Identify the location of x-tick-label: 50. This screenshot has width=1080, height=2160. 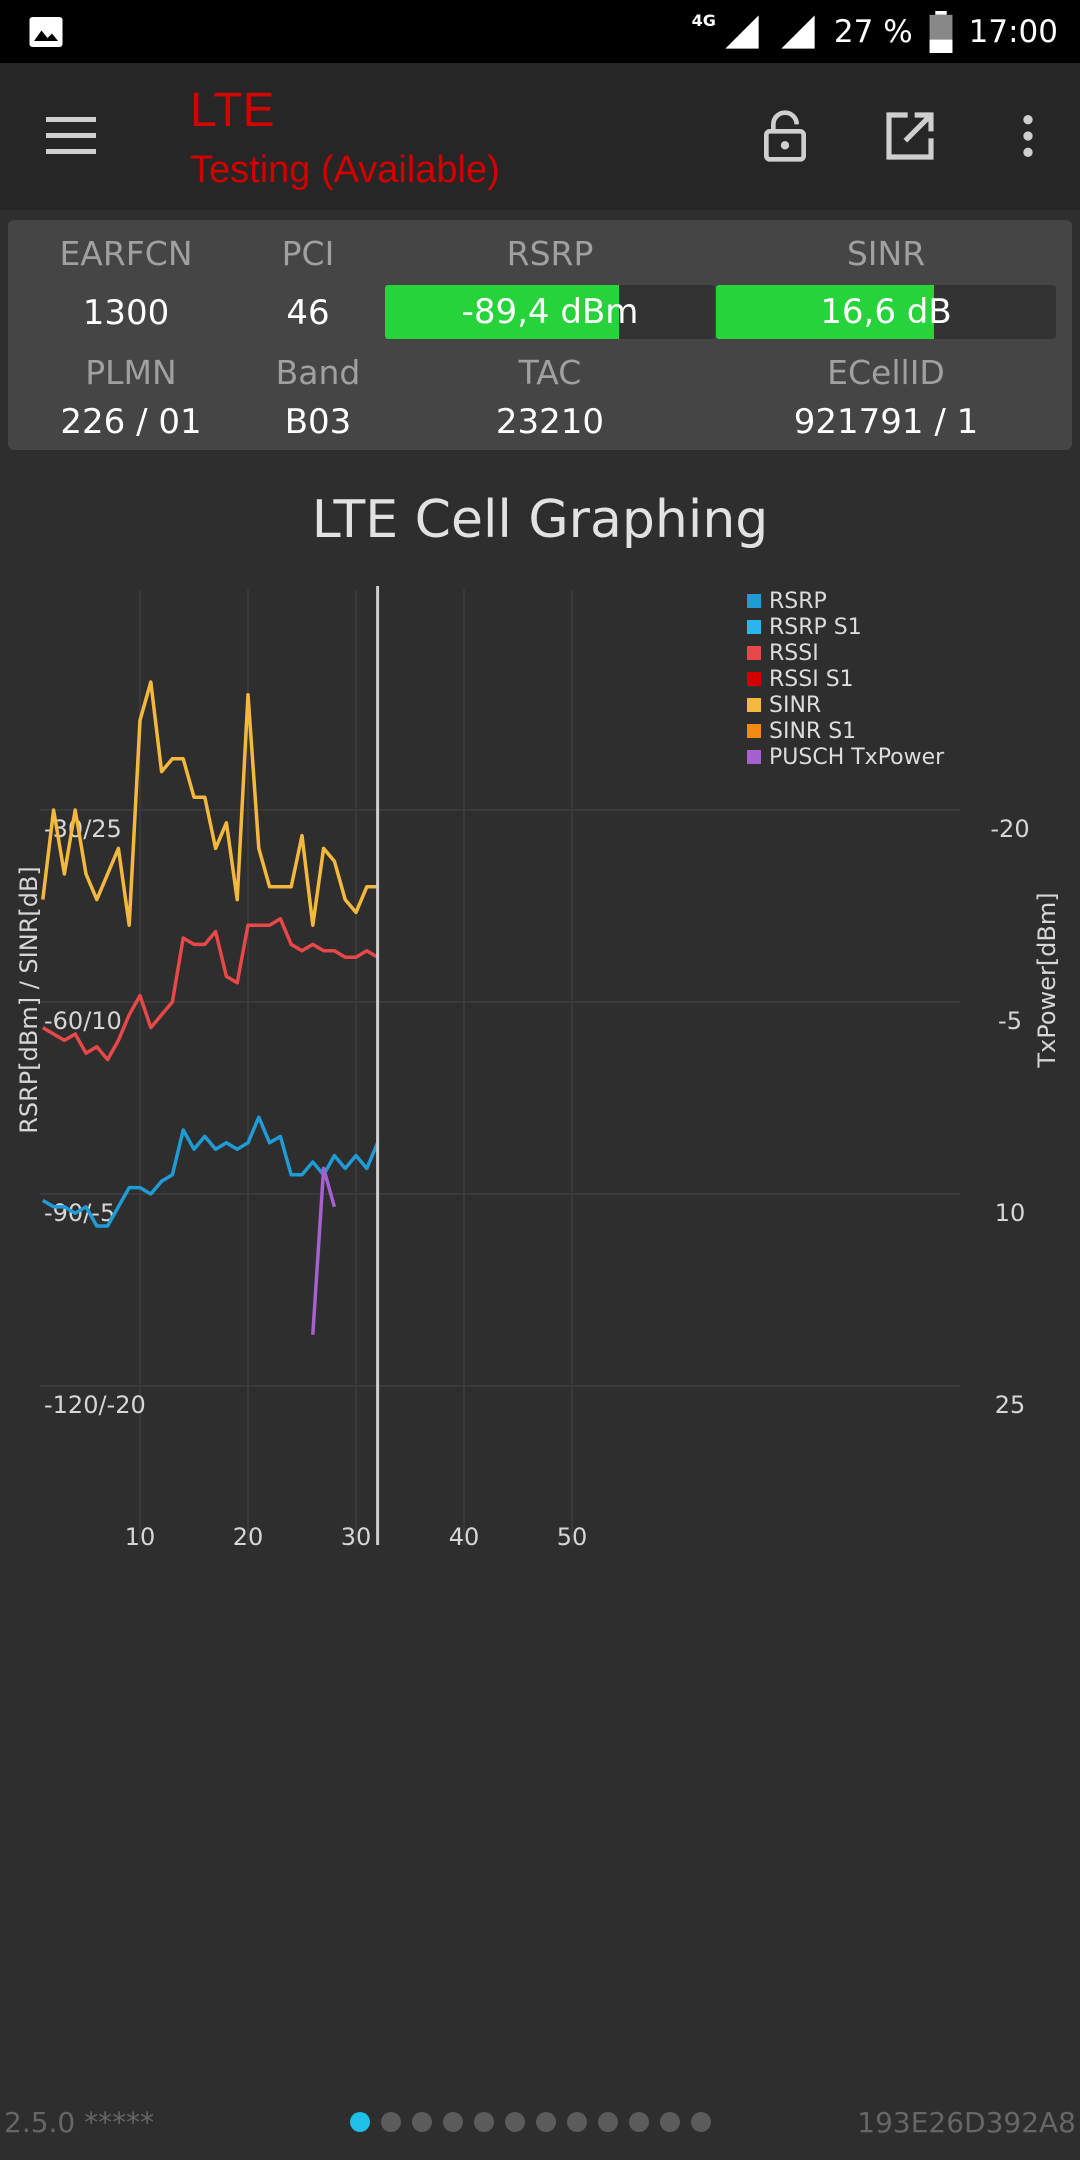
(572, 1537).